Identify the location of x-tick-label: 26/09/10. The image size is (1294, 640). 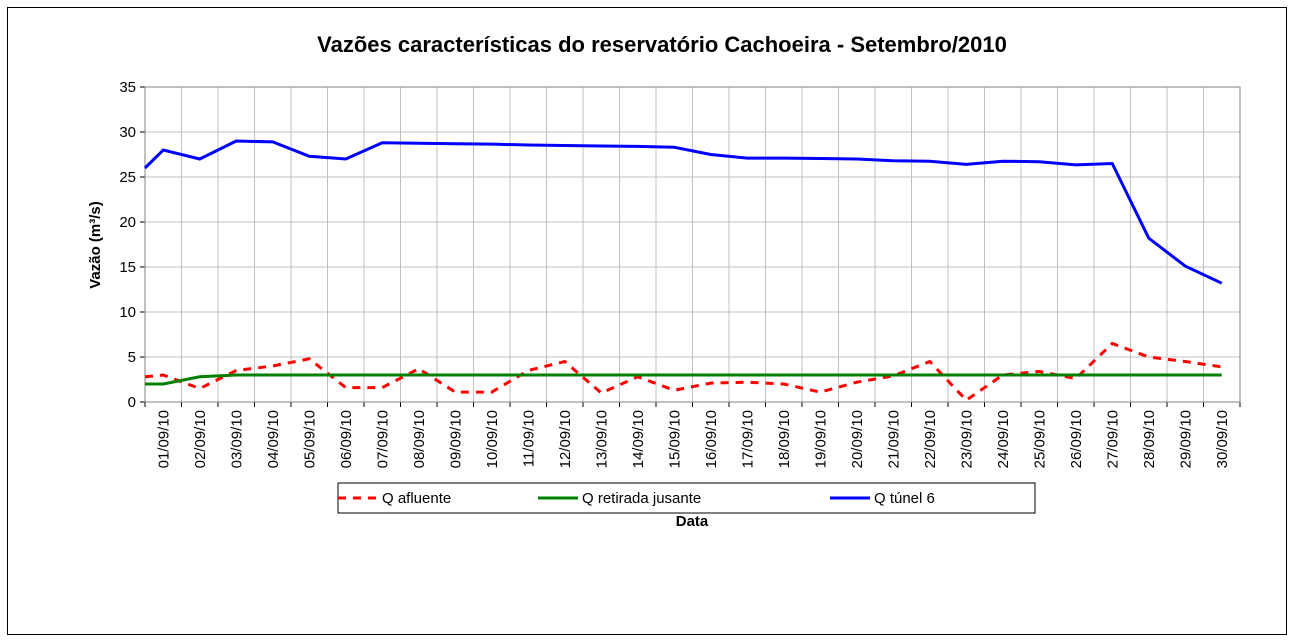
(1076, 439).